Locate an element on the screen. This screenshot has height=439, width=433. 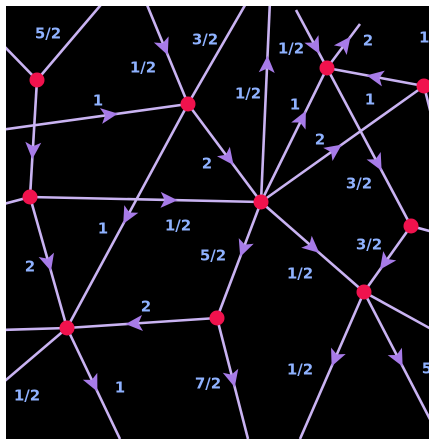
node-f is located at coordinates (261, 202).